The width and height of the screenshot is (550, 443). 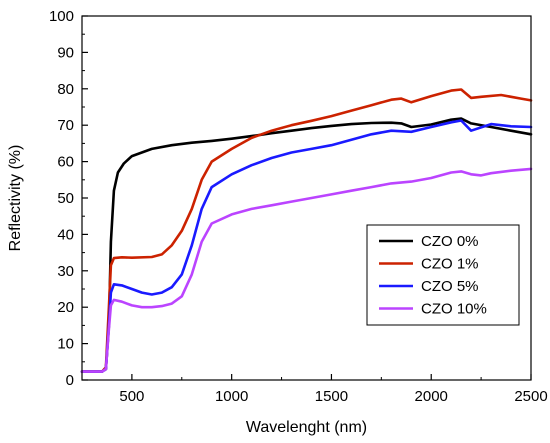 I want to click on legend-label: CZO 1%, so click(x=450, y=264).